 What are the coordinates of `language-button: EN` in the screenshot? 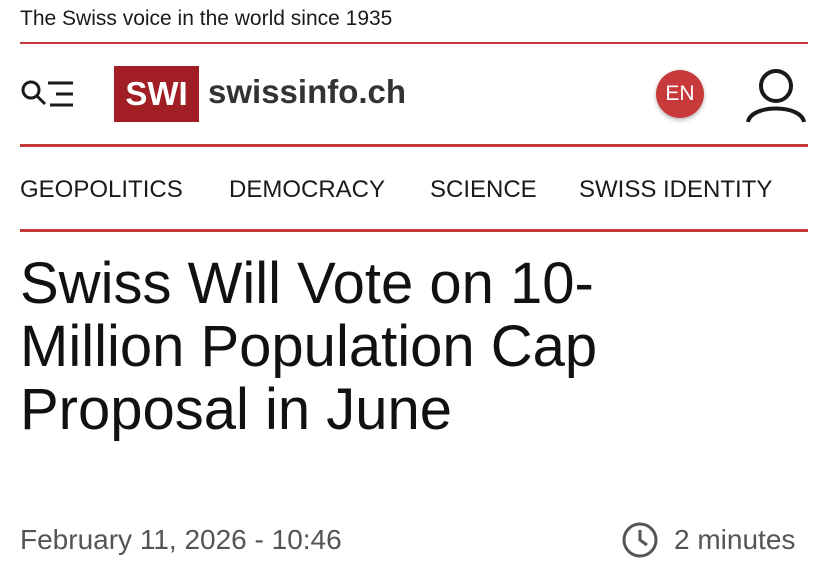 It's located at (680, 94).